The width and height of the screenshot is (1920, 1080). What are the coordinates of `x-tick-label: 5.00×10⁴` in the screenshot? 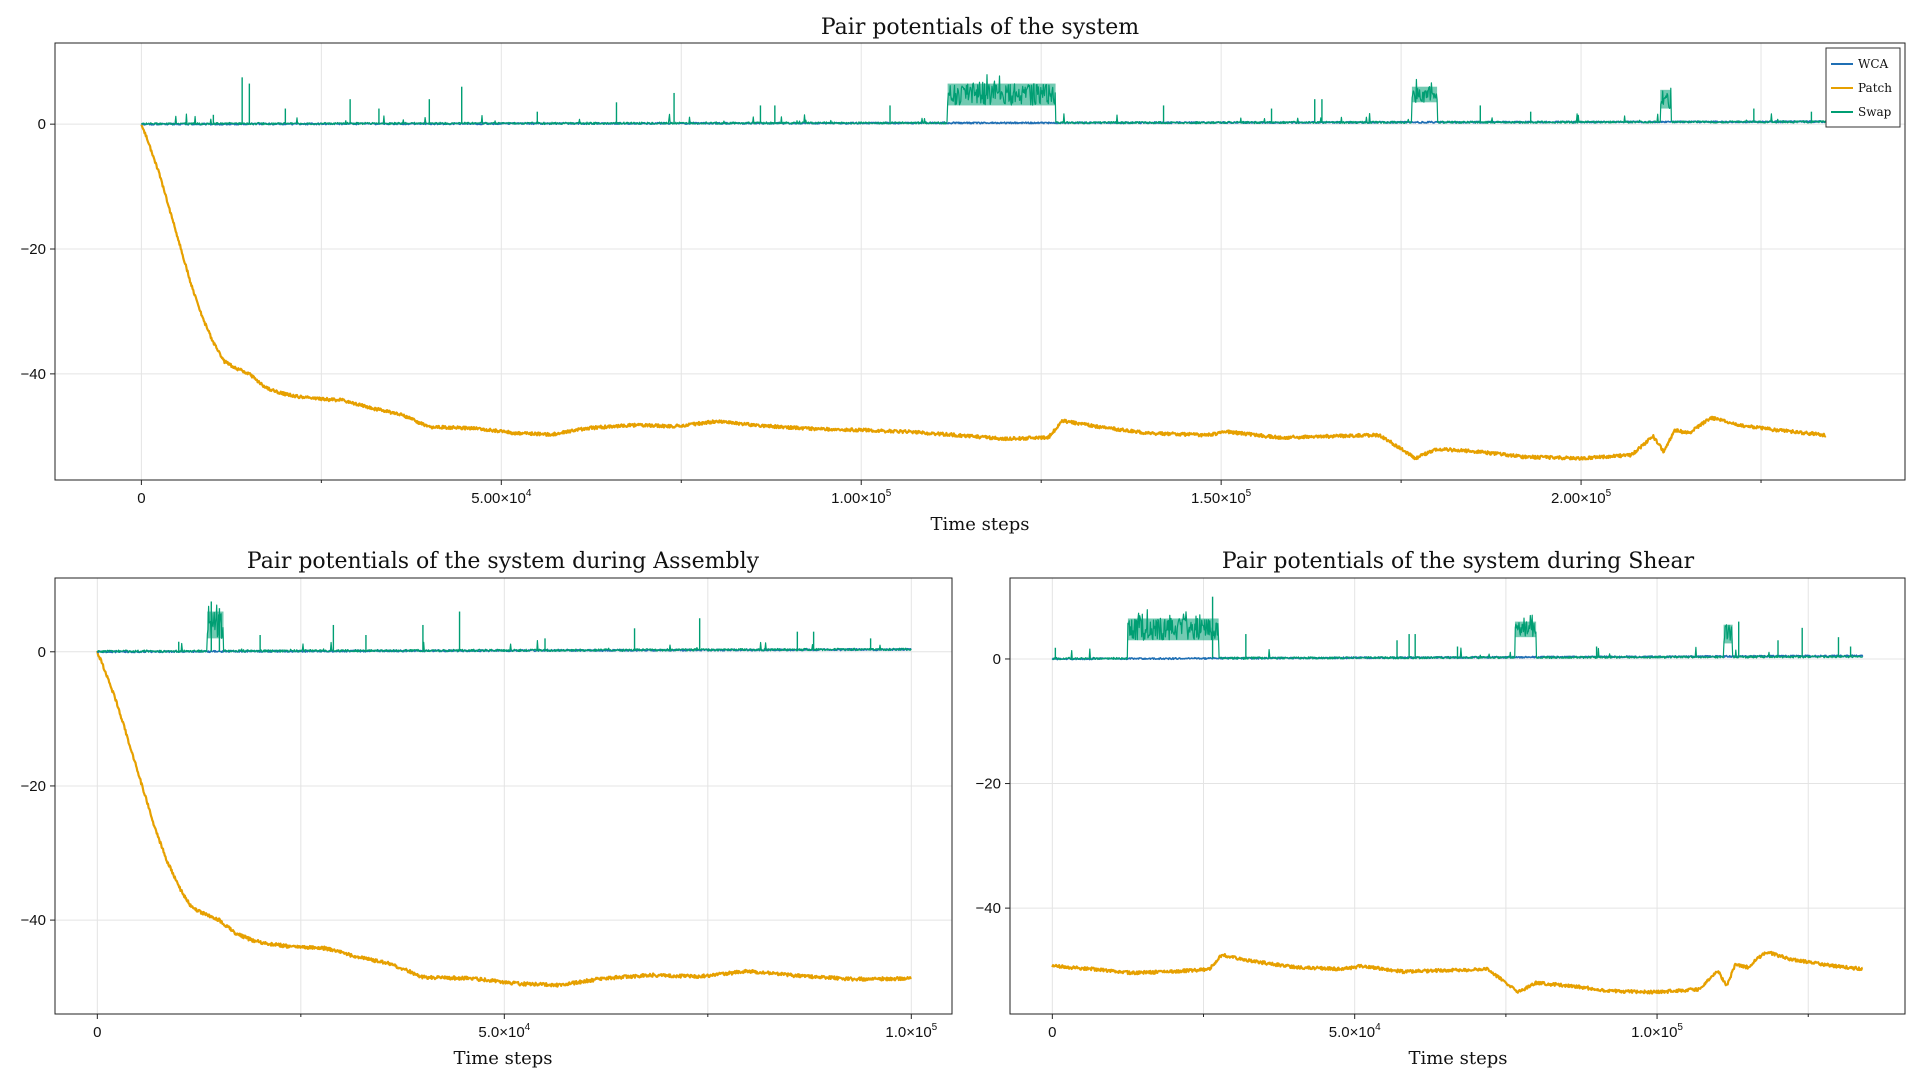 It's located at (501, 497).